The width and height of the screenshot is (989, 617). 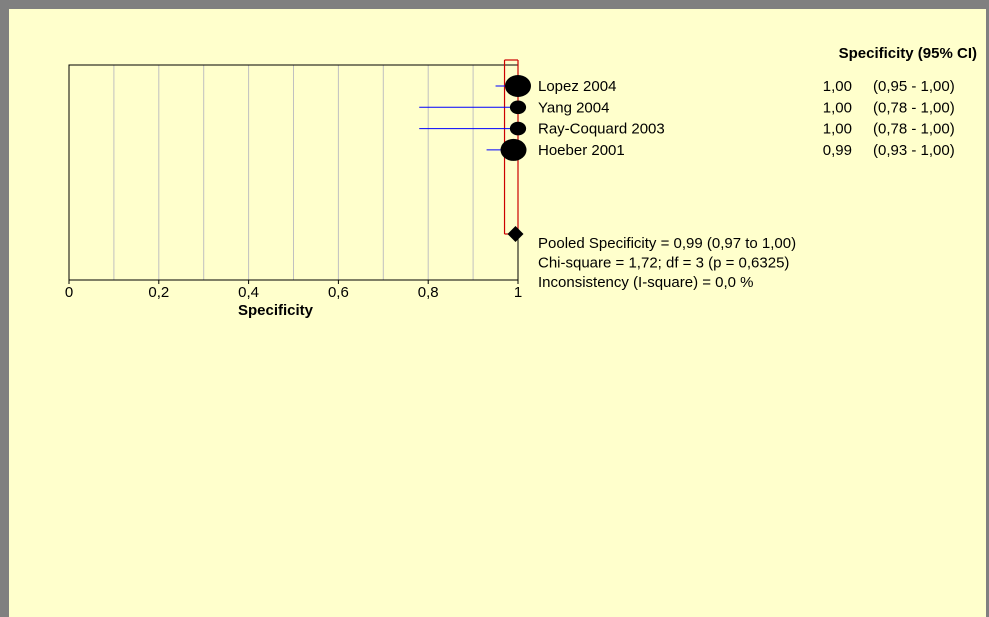 I want to click on x-tick-label: 0, so click(x=69, y=292).